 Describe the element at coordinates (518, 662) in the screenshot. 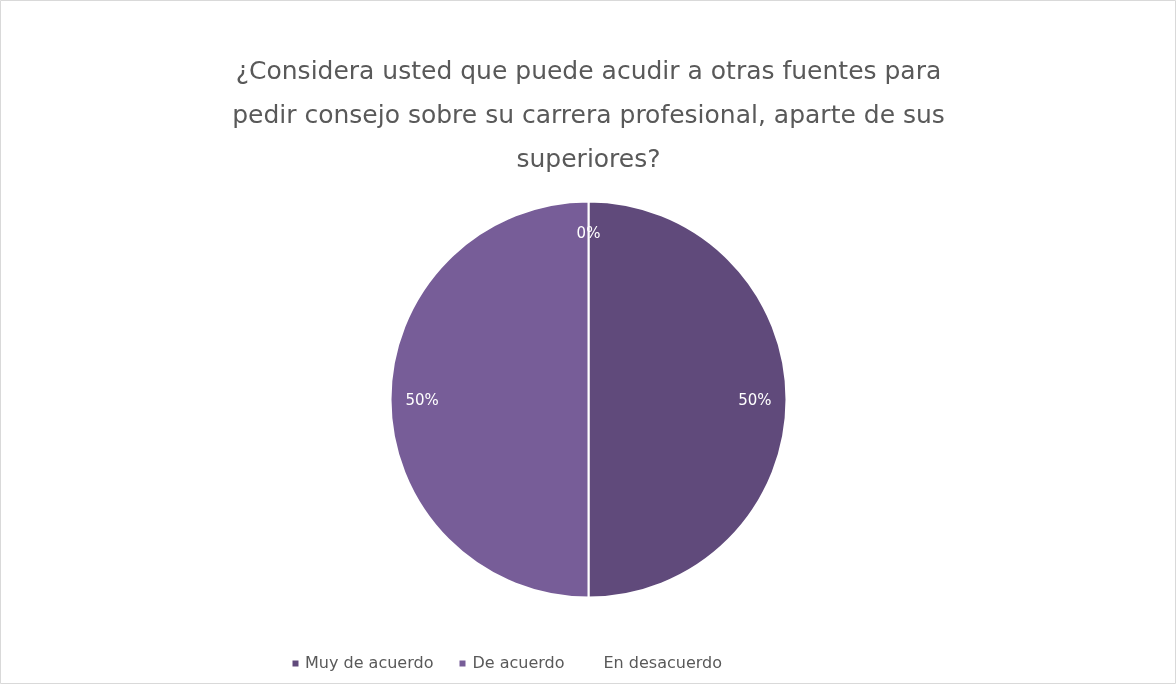

I see `legend-label: De acuerdo` at that location.